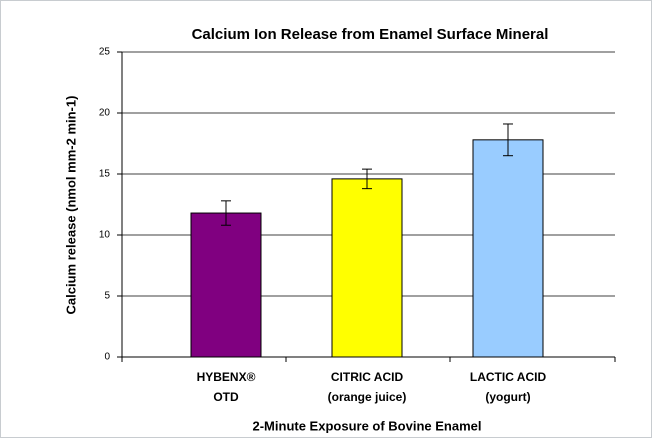 The height and width of the screenshot is (439, 652). What do you see at coordinates (107, 296) in the screenshot?
I see `y-tick-label: 5` at bounding box center [107, 296].